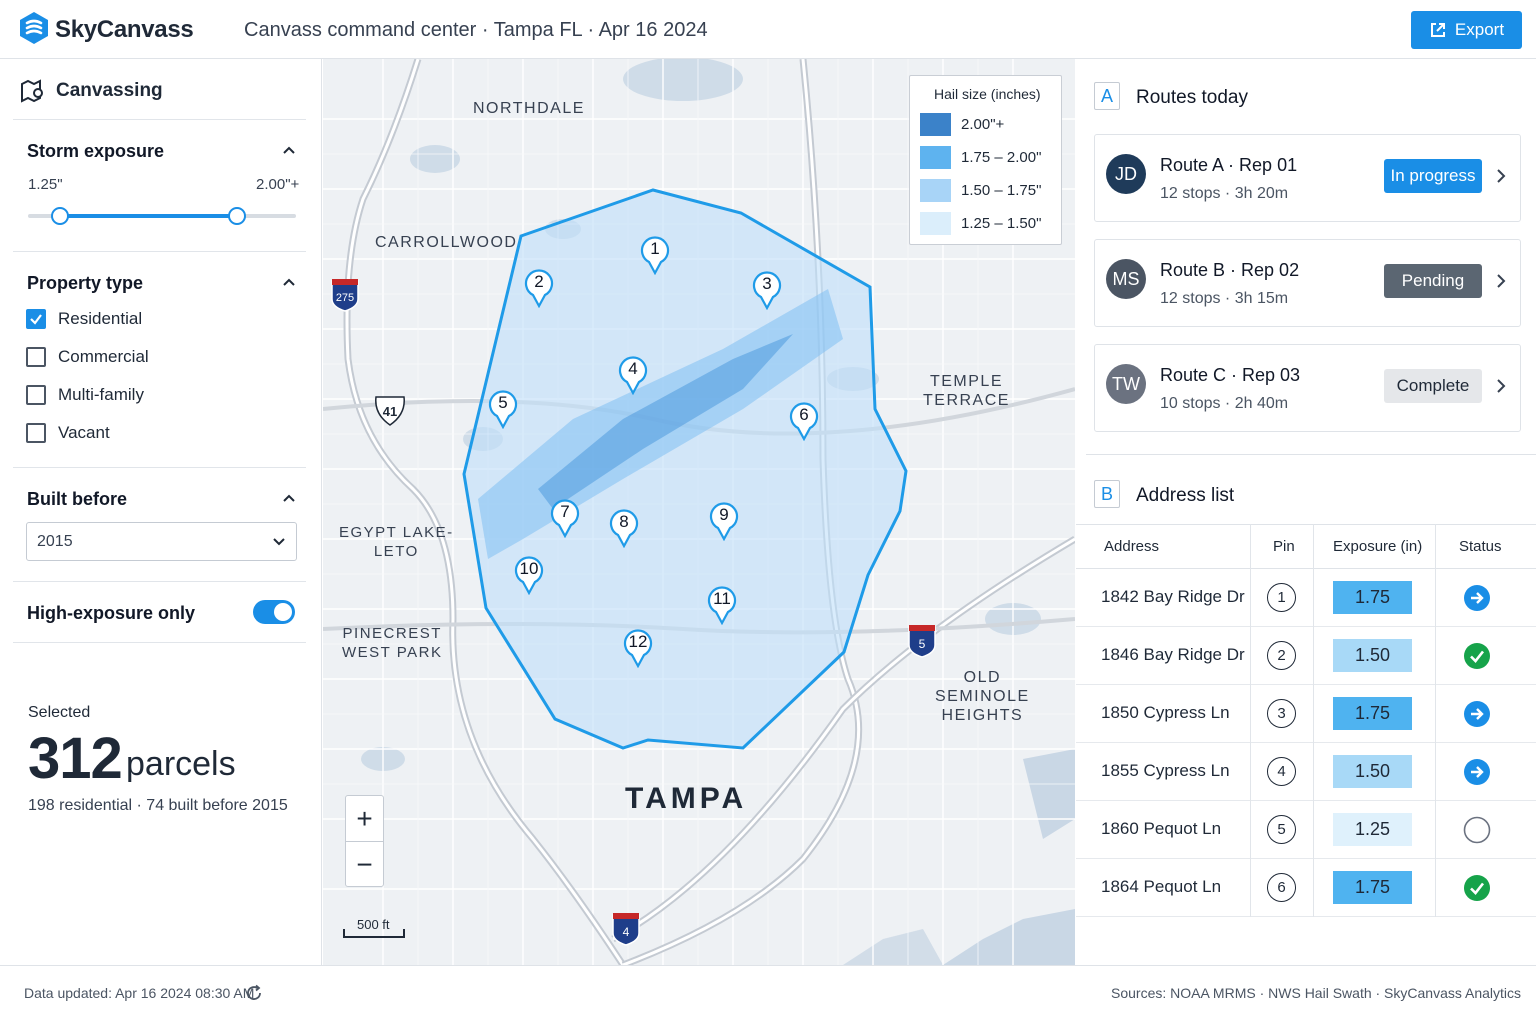 The height and width of the screenshot is (1024, 1536). Describe the element at coordinates (1126, 174) in the screenshot. I see `avatar: JD` at that location.